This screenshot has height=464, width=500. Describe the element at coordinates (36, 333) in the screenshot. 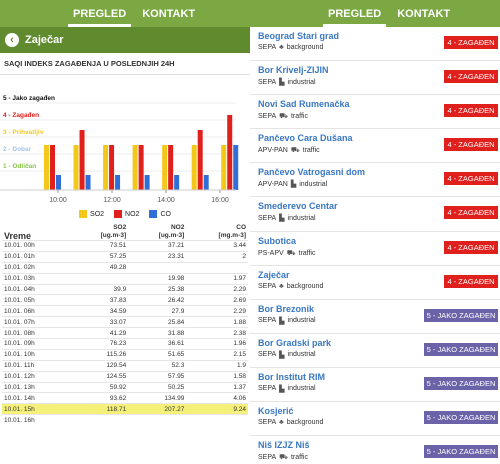

I see `cell-time: 10.01. 08h` at that location.